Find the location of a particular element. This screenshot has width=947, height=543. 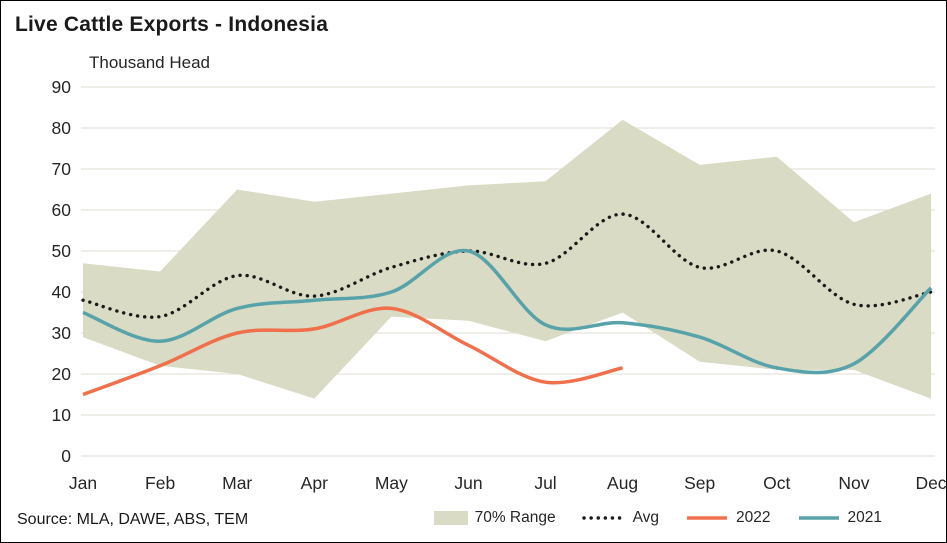

x-tick-label: Jul is located at coordinates (545, 483).